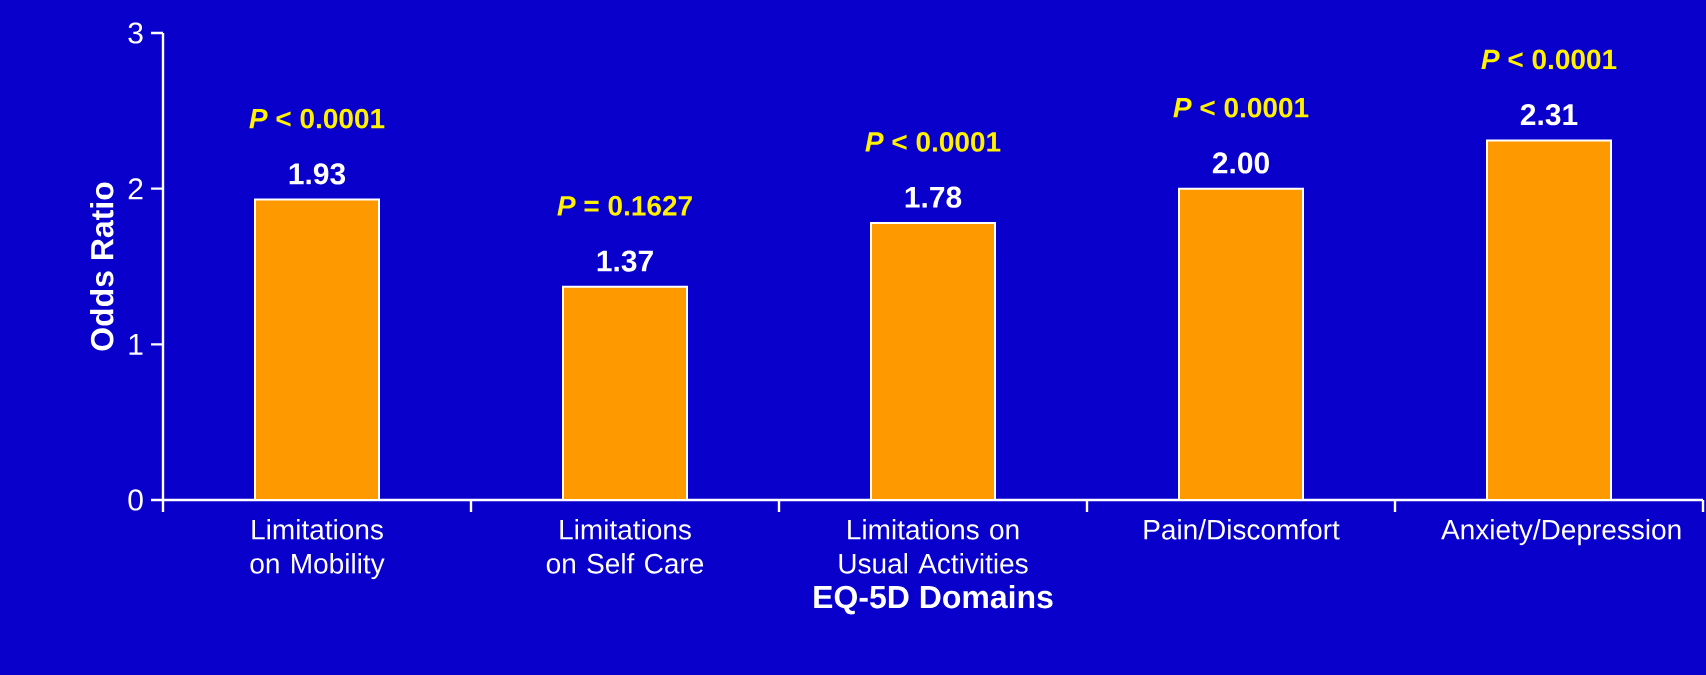 This screenshot has width=1706, height=675. Describe the element at coordinates (102, 266) in the screenshot. I see `y-axis-title: Odds Ratio` at that location.